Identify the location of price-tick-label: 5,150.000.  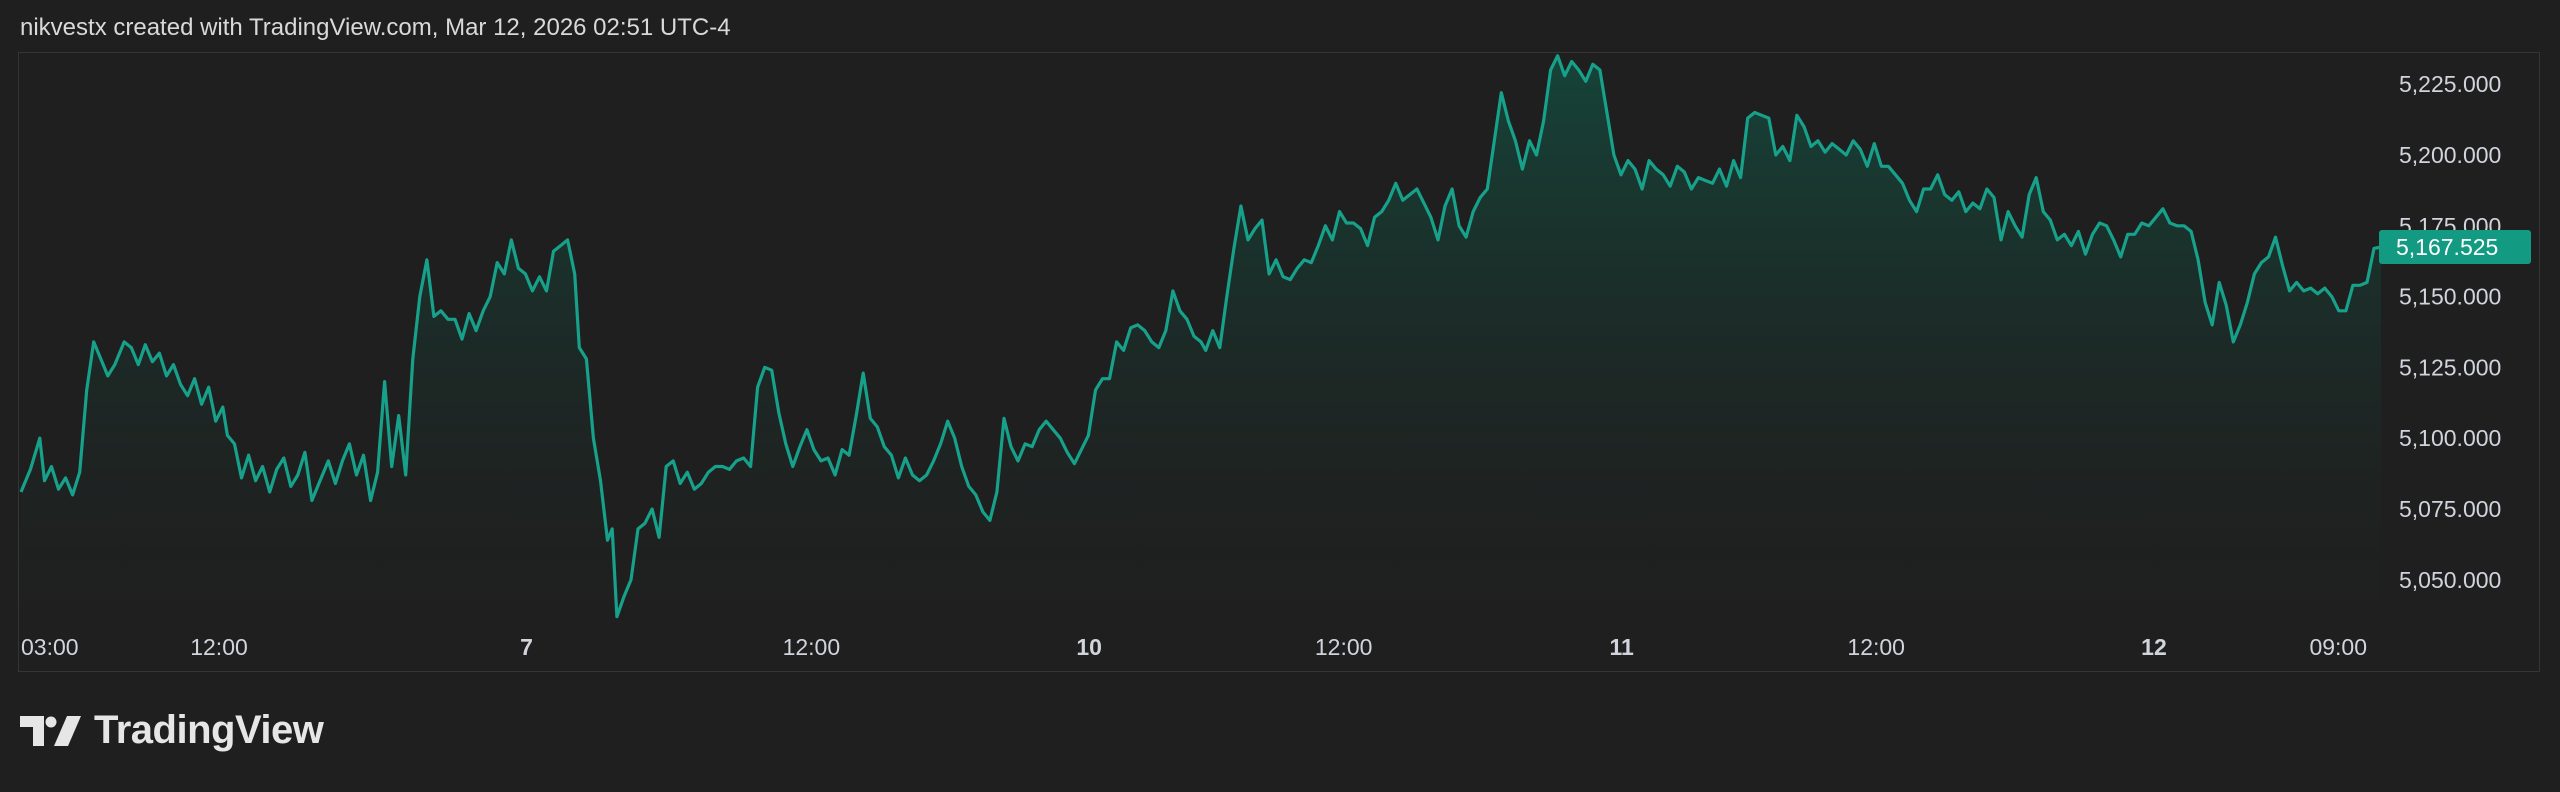
(2450, 297).